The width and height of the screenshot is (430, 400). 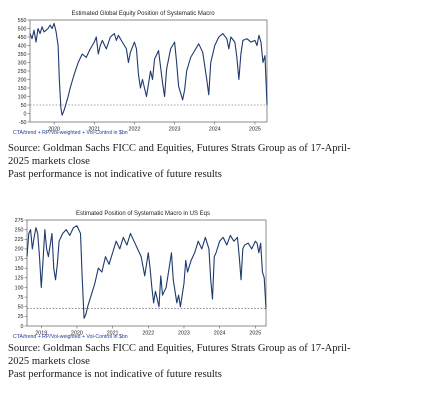 I want to click on y-tick-label: 450, so click(x=22, y=38).